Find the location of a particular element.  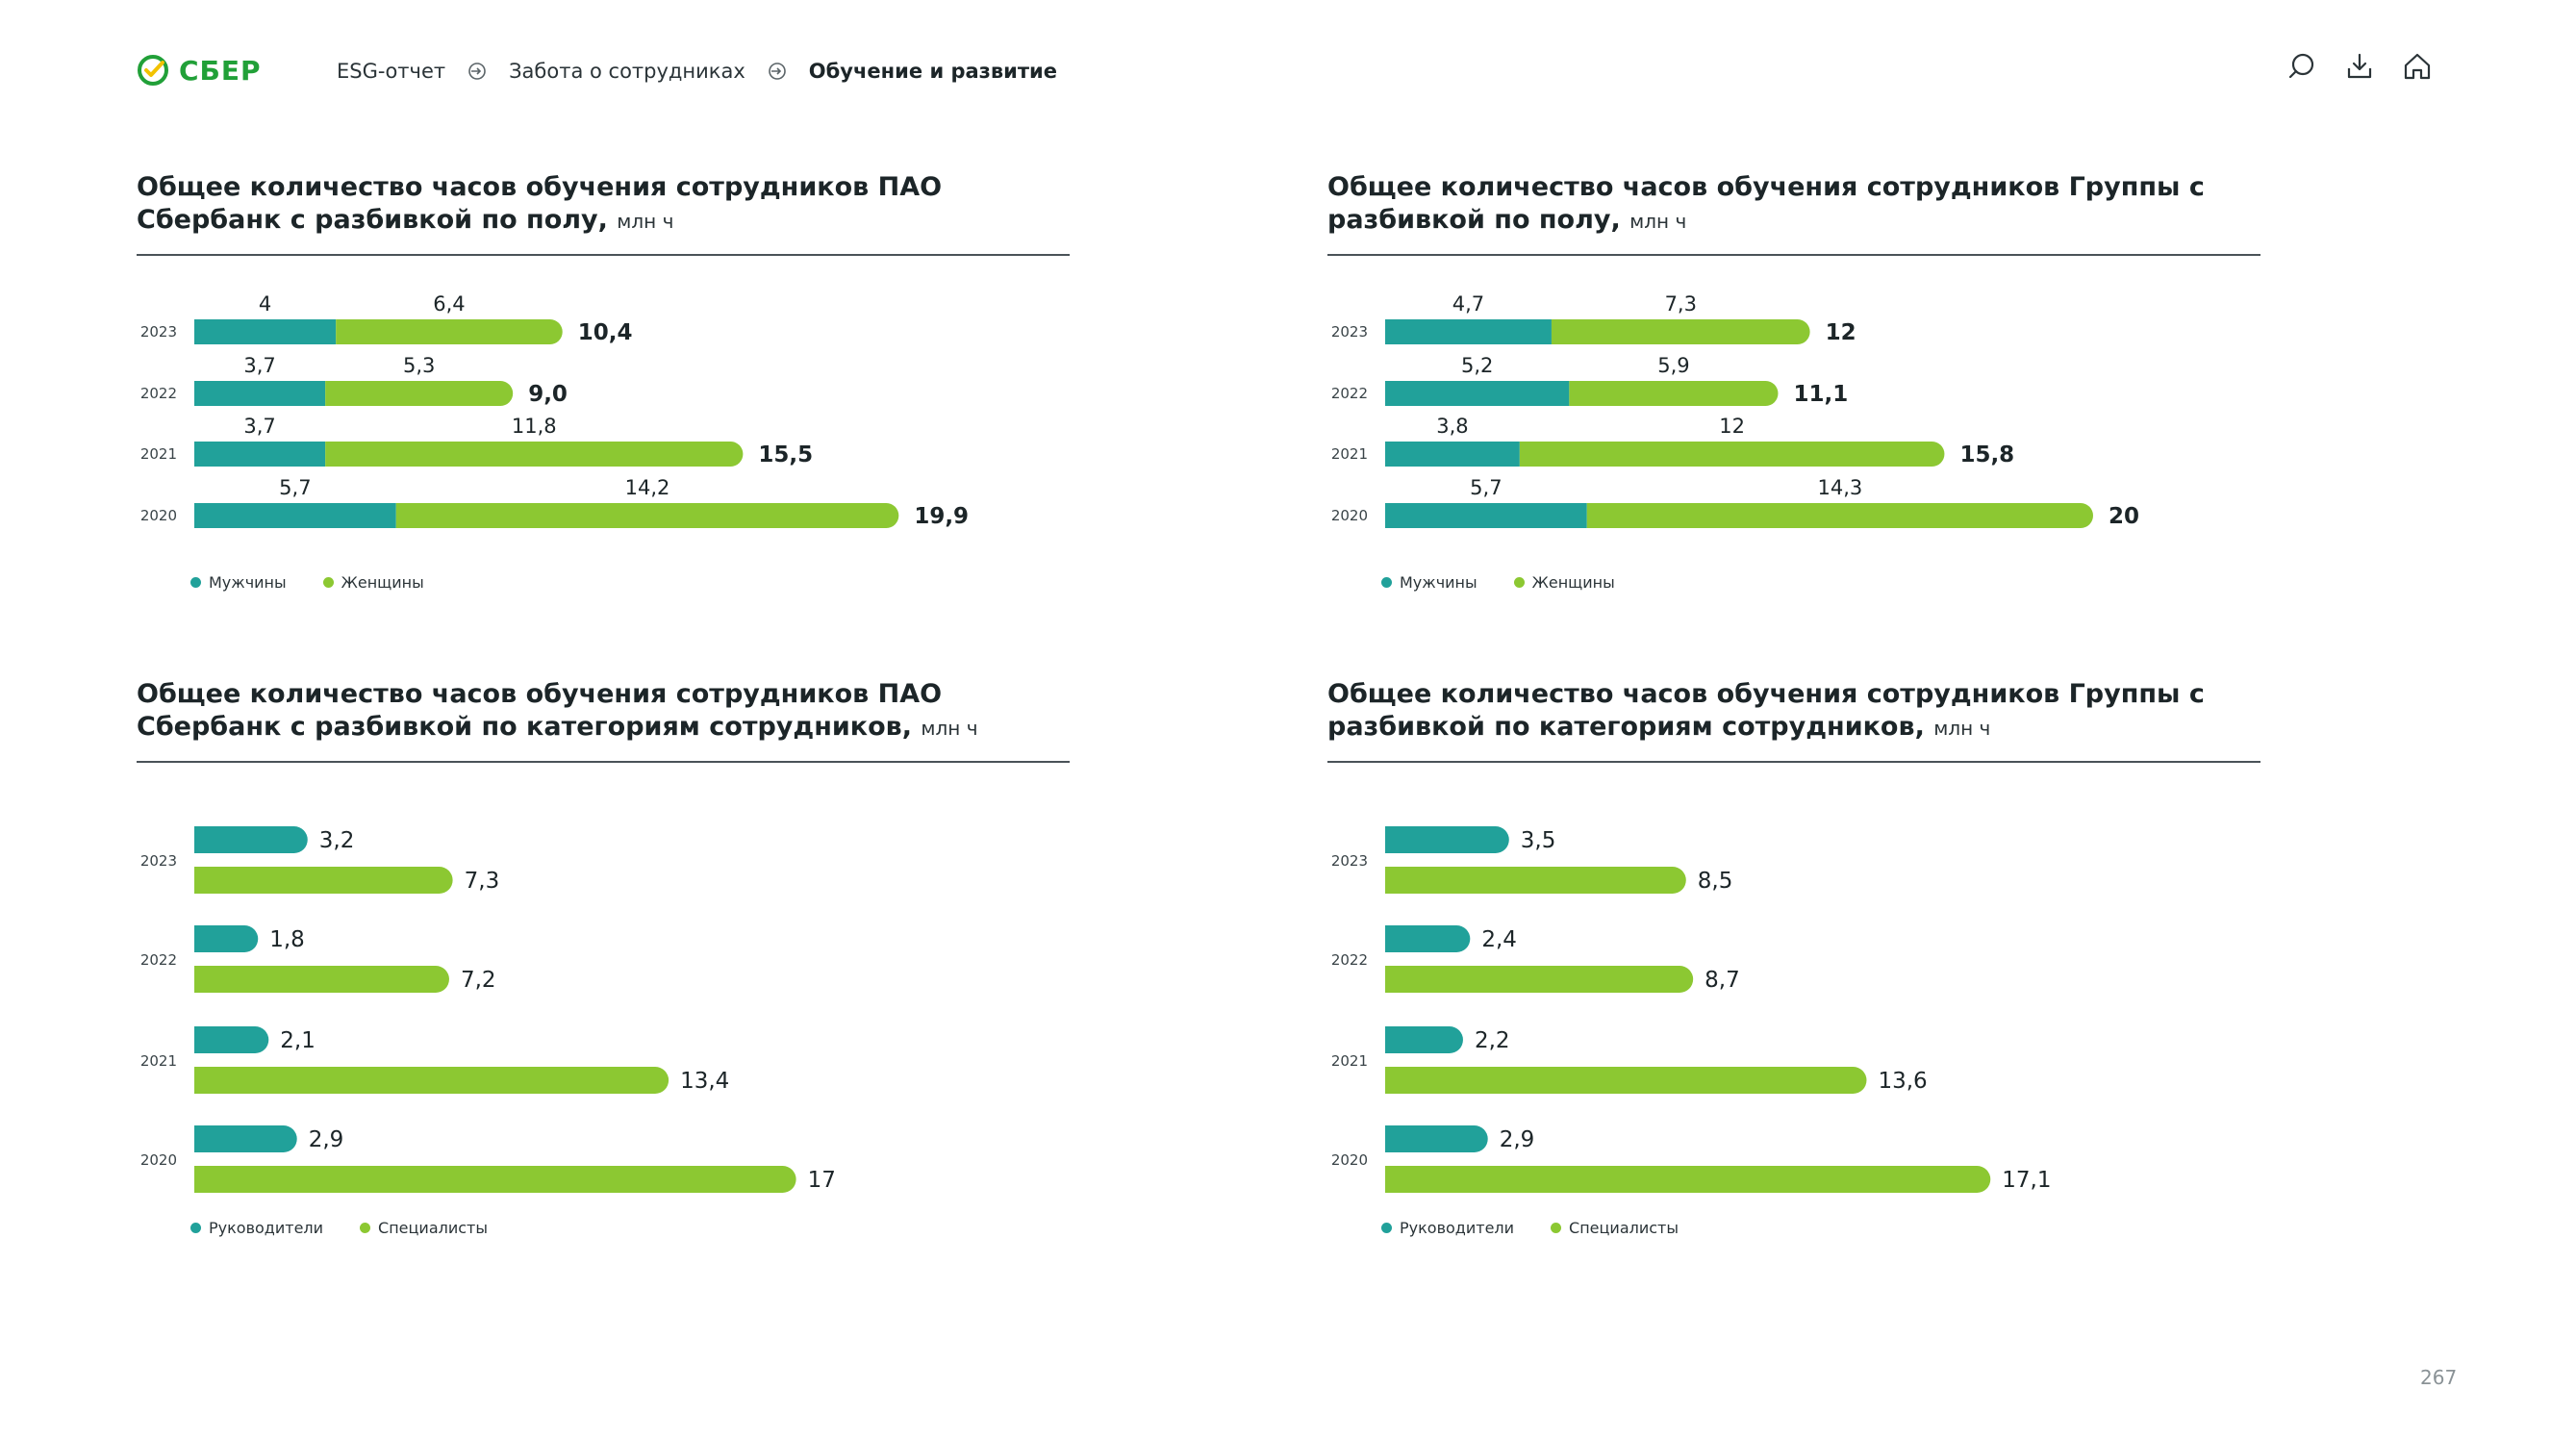

chart-plot: 2023 3,2 7,3 2022 1,8 7,2 2021 2,1 13,4 2020 2,9 17 is located at coordinates (488, 1009).